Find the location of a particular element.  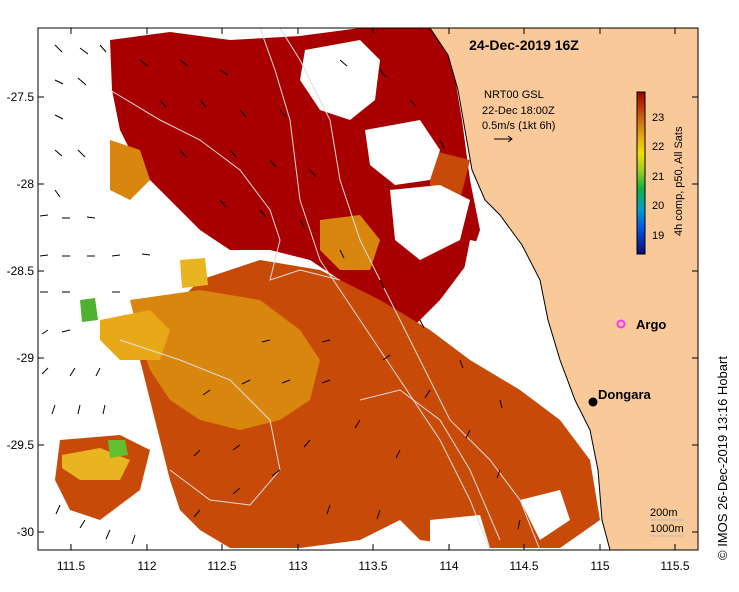

x-tick-label: 115.5 is located at coordinates (674, 566).